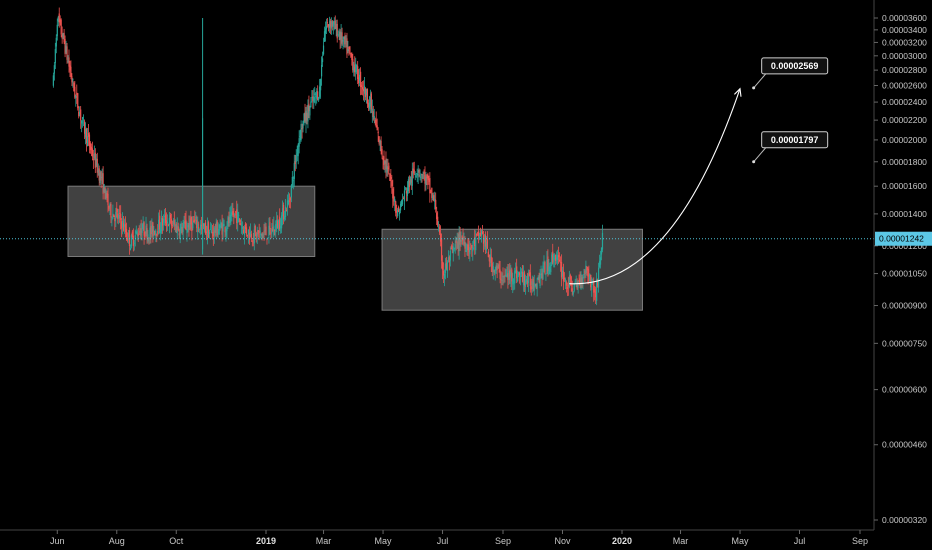  What do you see at coordinates (904, 445) in the screenshot?
I see `y-tick-label: 0.00000460` at bounding box center [904, 445].